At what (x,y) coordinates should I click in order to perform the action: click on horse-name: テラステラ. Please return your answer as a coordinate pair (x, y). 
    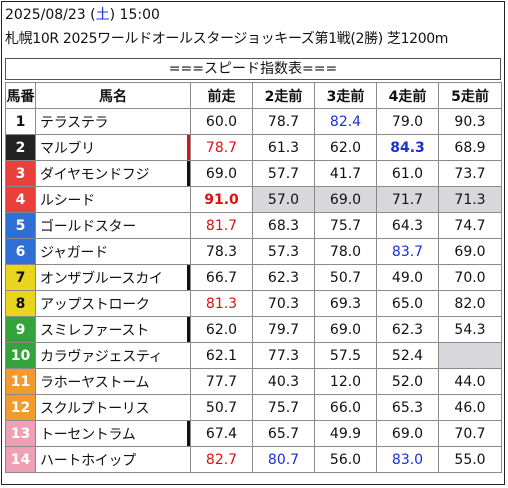
    Looking at the image, I should click on (113, 121).